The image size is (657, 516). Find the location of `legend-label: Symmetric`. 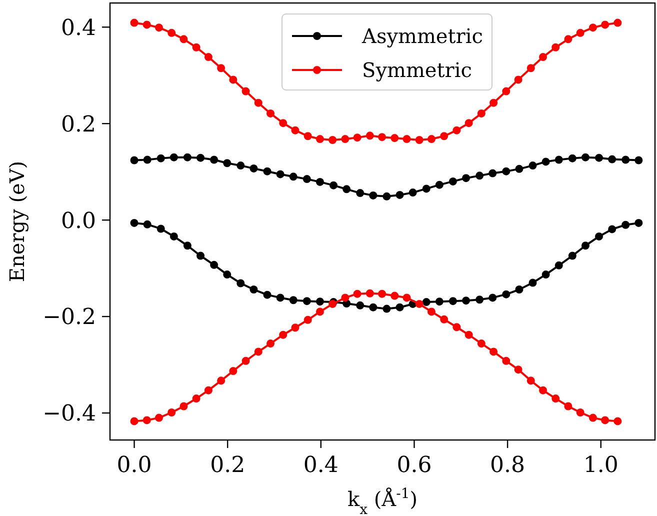

legend-label: Symmetric is located at coordinates (417, 70).